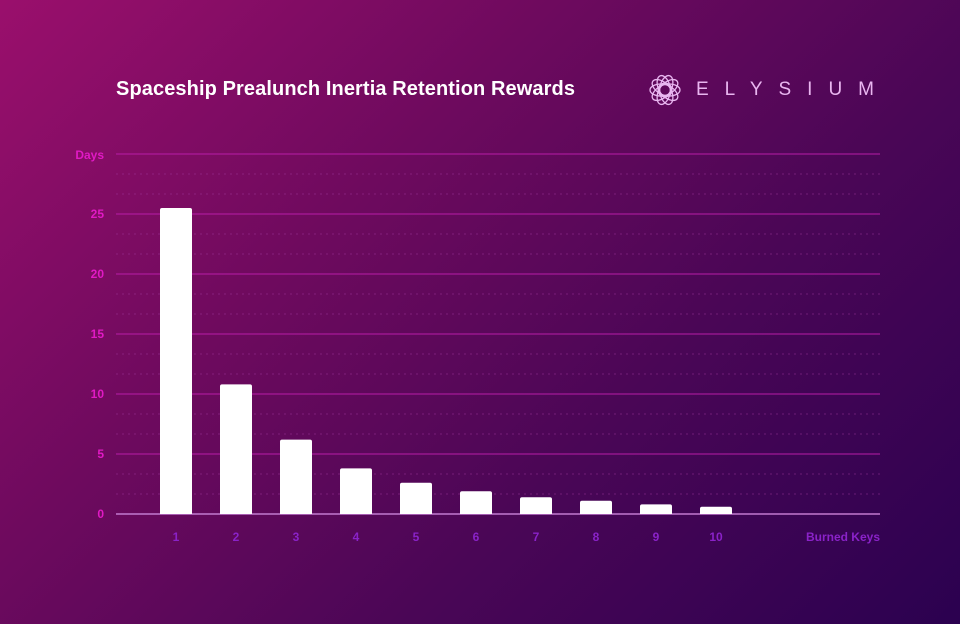 Image resolution: width=960 pixels, height=624 pixels. Describe the element at coordinates (793, 89) in the screenshot. I see `brand-name: ELYSIUM` at that location.